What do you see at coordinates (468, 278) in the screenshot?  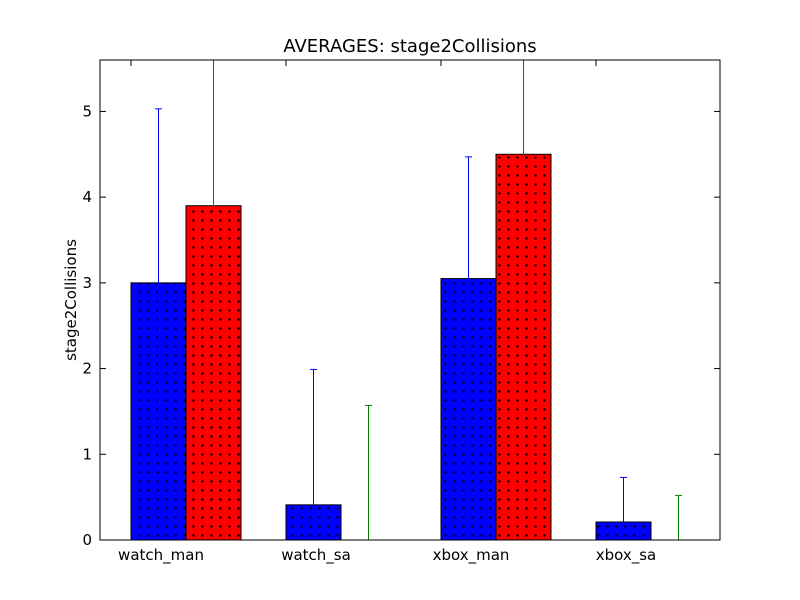 I see `error-bar-s1-xbox_man` at bounding box center [468, 278].